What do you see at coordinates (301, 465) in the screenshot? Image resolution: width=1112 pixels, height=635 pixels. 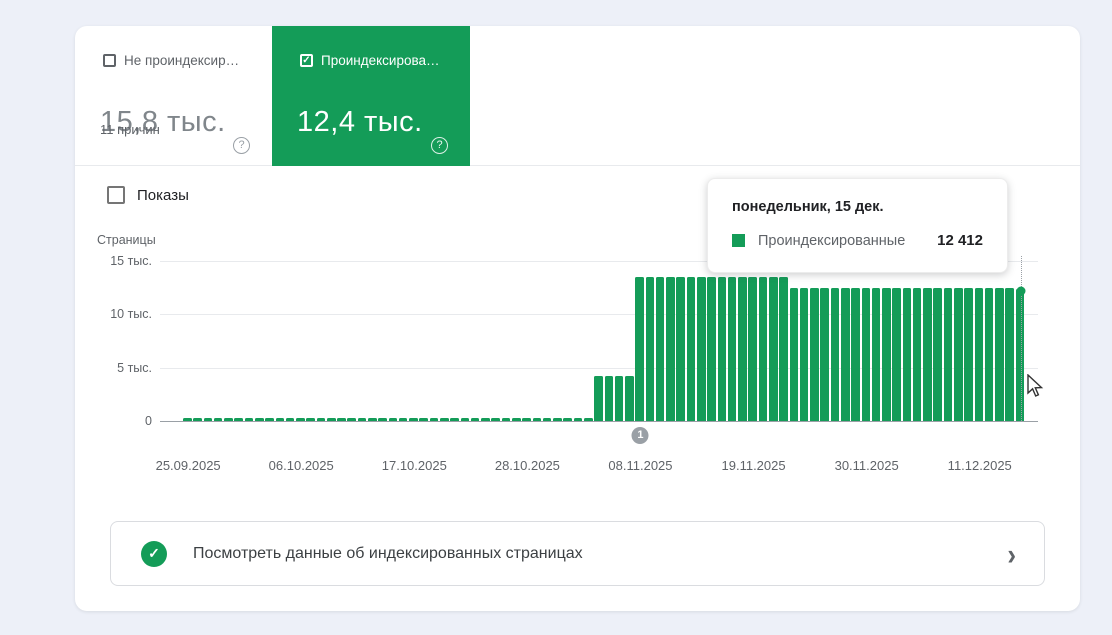 I see `x-axis-tick: 06.10.2025` at bounding box center [301, 465].